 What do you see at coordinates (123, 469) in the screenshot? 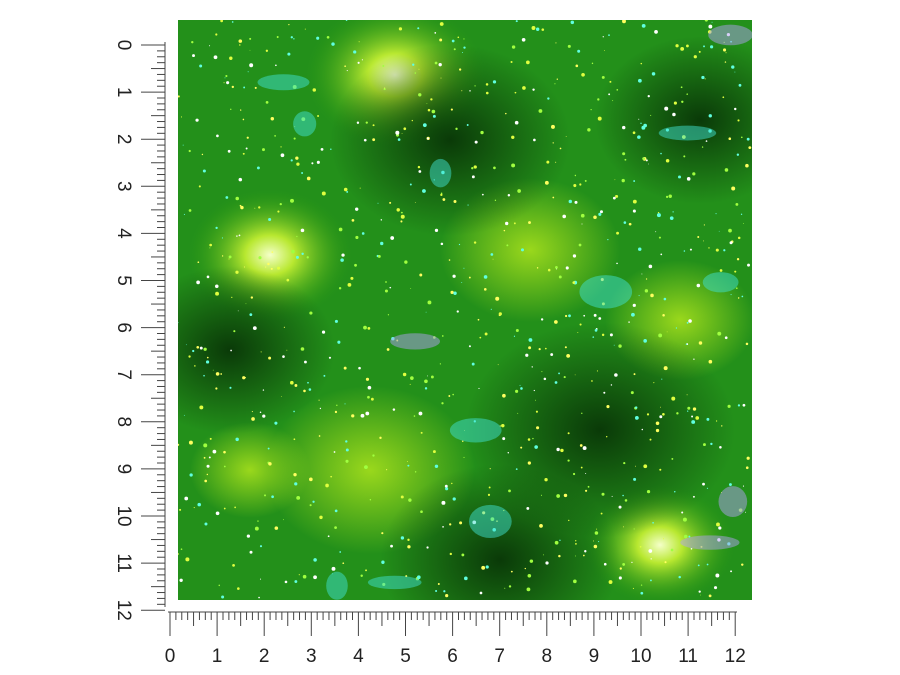
I see `ruler-left-label: 9` at bounding box center [123, 469].